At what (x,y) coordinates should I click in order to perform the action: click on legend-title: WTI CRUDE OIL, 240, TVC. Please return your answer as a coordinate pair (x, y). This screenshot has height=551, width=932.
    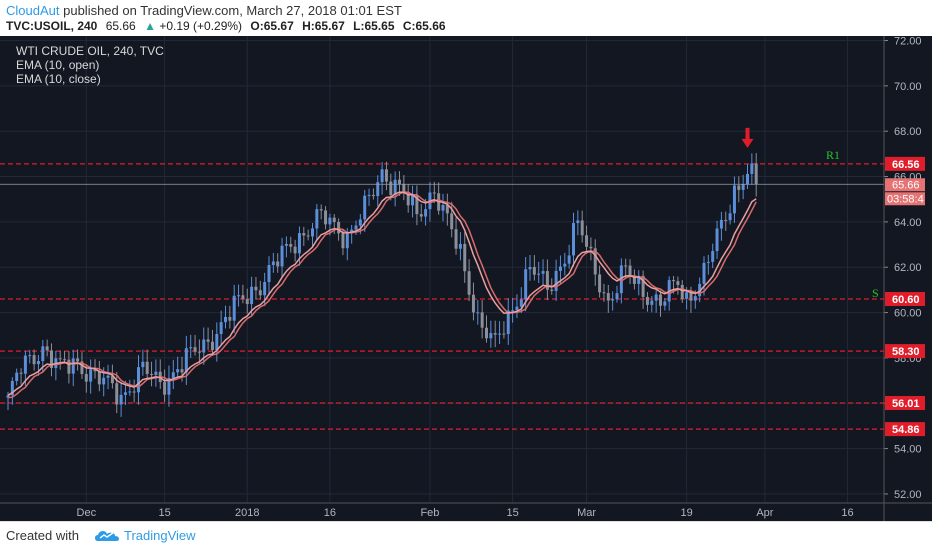
    Looking at the image, I should click on (90, 51).